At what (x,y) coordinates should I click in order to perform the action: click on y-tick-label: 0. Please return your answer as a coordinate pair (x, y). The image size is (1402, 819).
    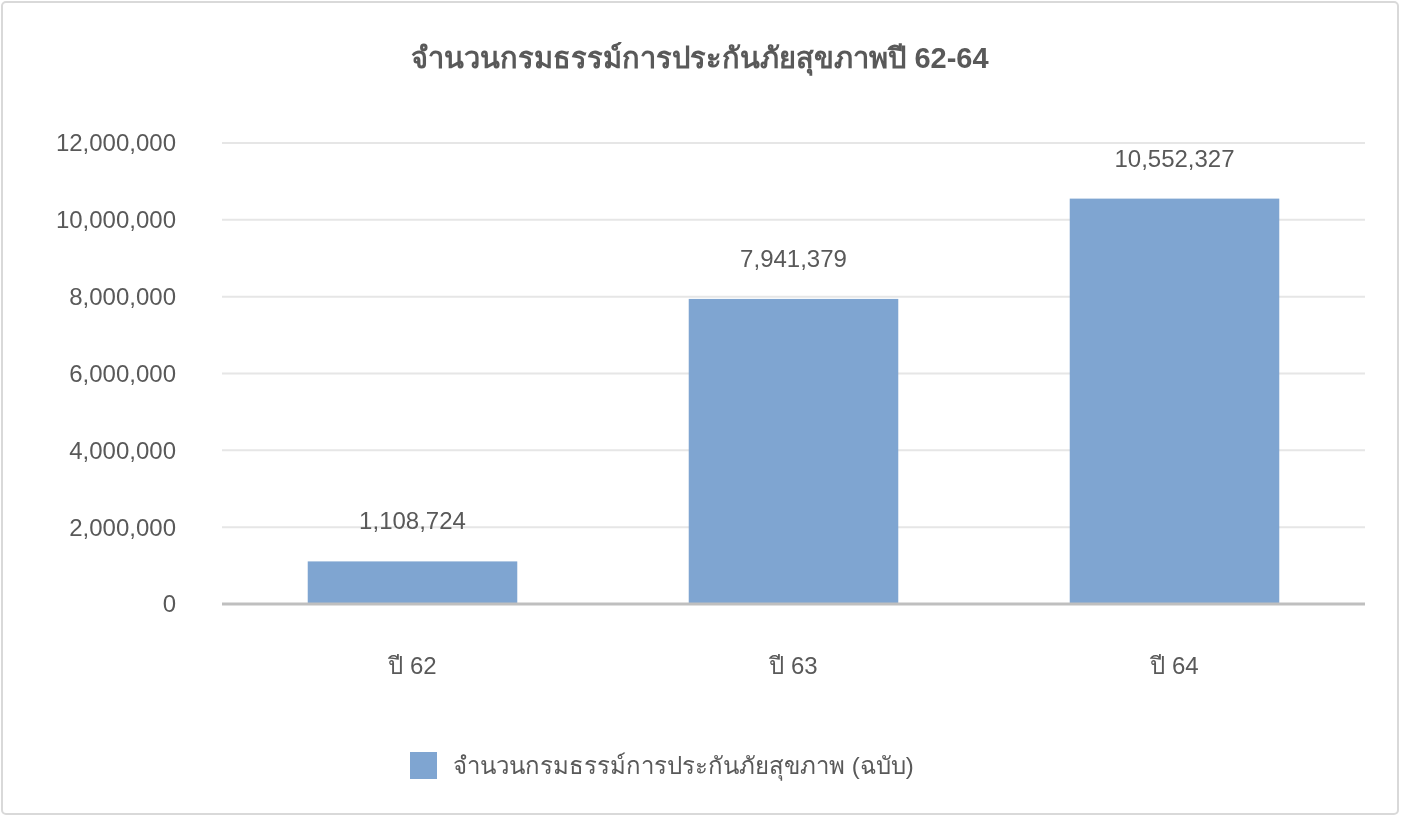
    Looking at the image, I should click on (169, 604).